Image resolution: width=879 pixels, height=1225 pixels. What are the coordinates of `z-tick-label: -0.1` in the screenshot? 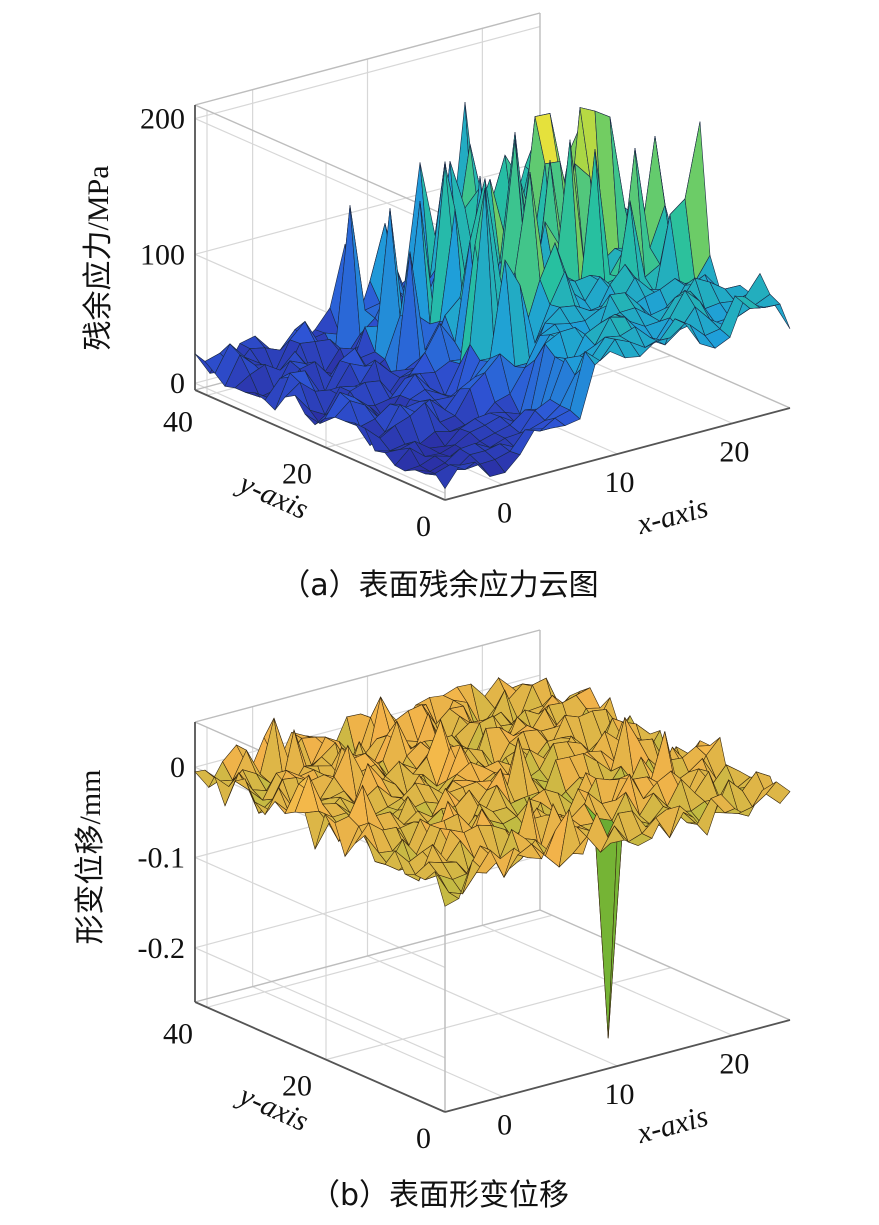 It's located at (162, 857).